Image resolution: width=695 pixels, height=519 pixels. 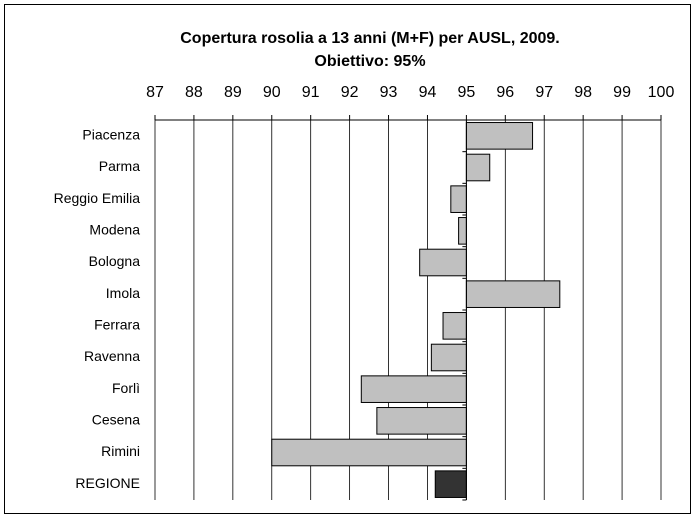 What do you see at coordinates (350, 92) in the screenshot?
I see `x-tick-label: 92` at bounding box center [350, 92].